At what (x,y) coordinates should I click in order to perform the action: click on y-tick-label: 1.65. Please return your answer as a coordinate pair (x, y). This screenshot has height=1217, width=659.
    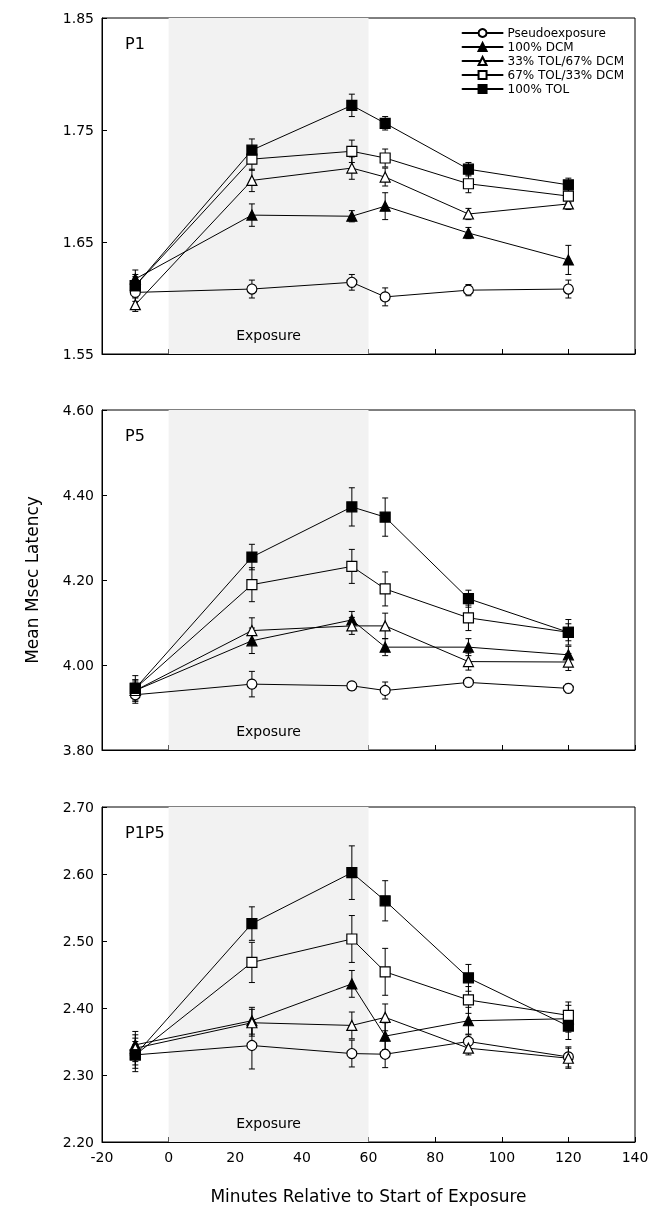
    Looking at the image, I should click on (78, 242).